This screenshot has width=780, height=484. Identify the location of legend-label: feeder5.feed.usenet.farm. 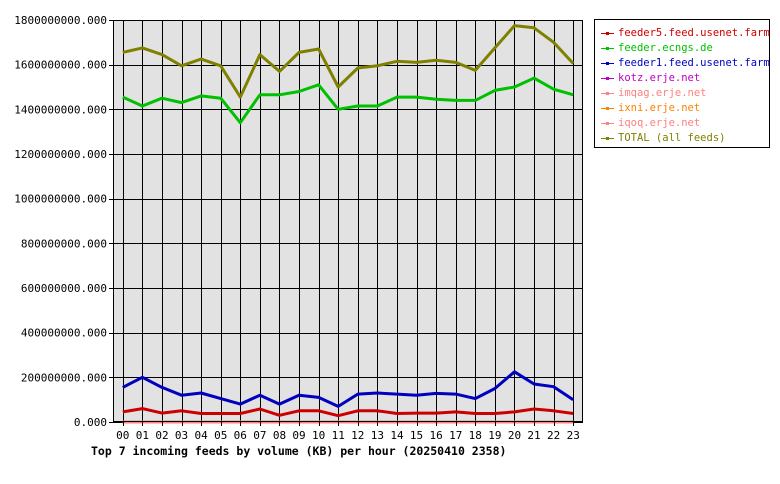
(694, 33).